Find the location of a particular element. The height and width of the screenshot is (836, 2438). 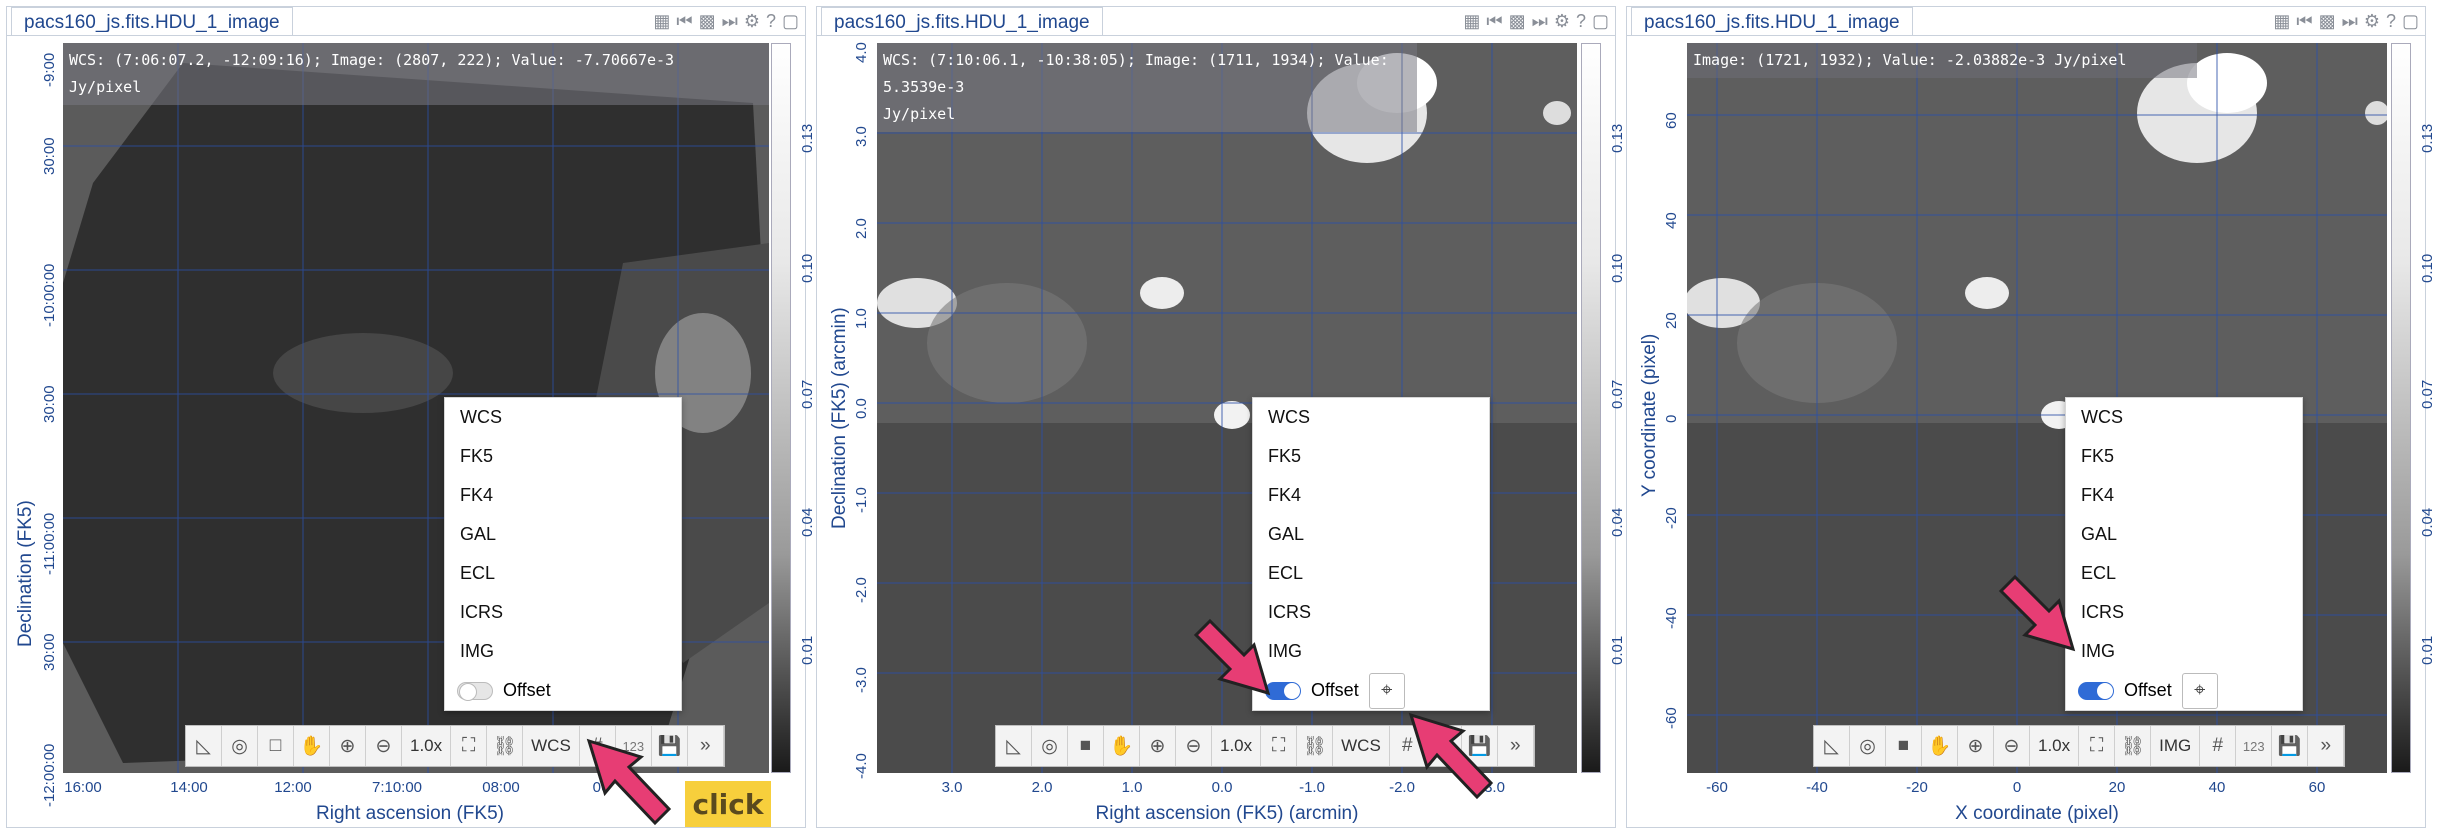

x-tick: -2.0 is located at coordinates (1402, 787).